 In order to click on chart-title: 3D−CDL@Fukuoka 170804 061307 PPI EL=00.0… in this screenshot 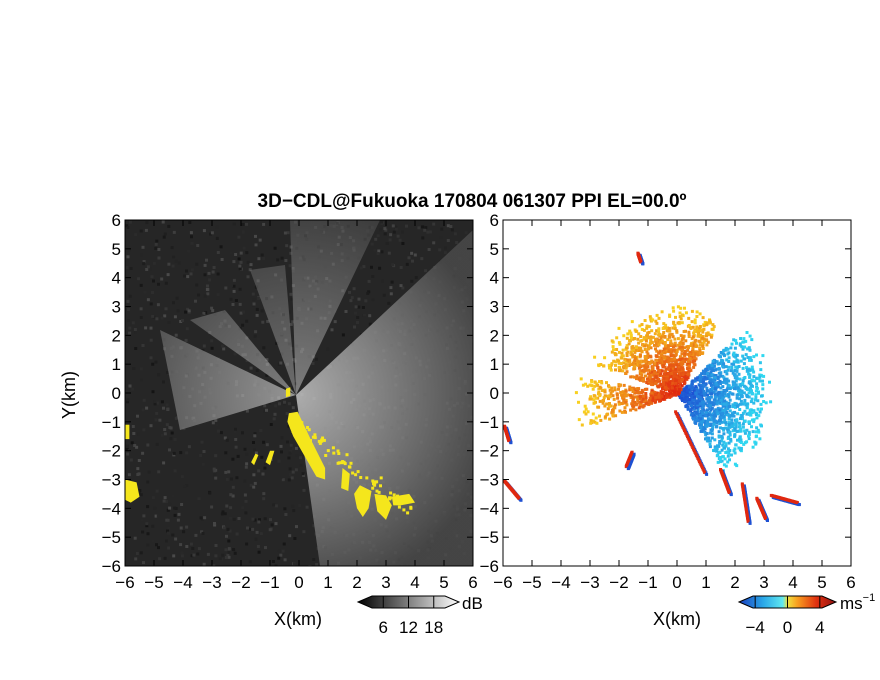, I will do `click(472, 201)`.